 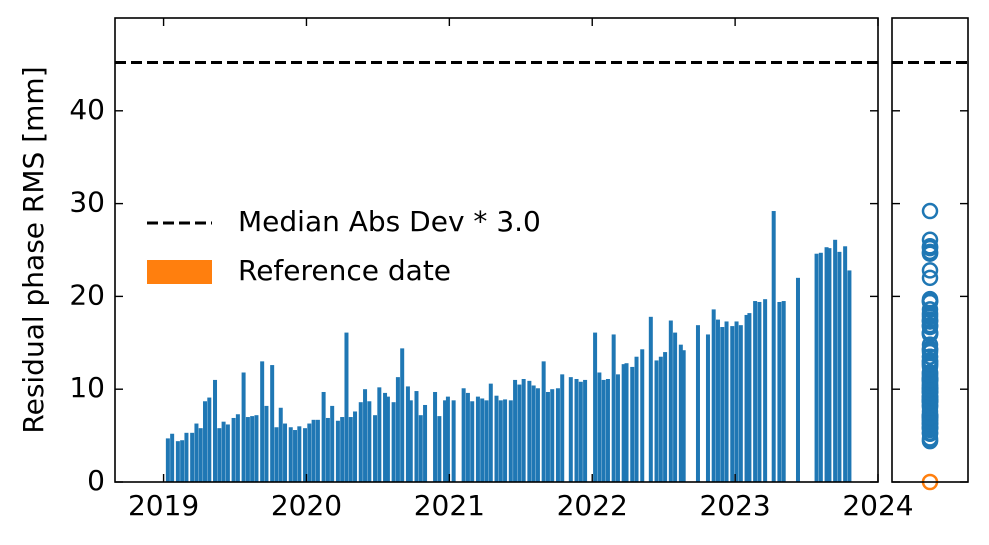 I want to click on y-tick-label: 40, so click(x=87, y=109).